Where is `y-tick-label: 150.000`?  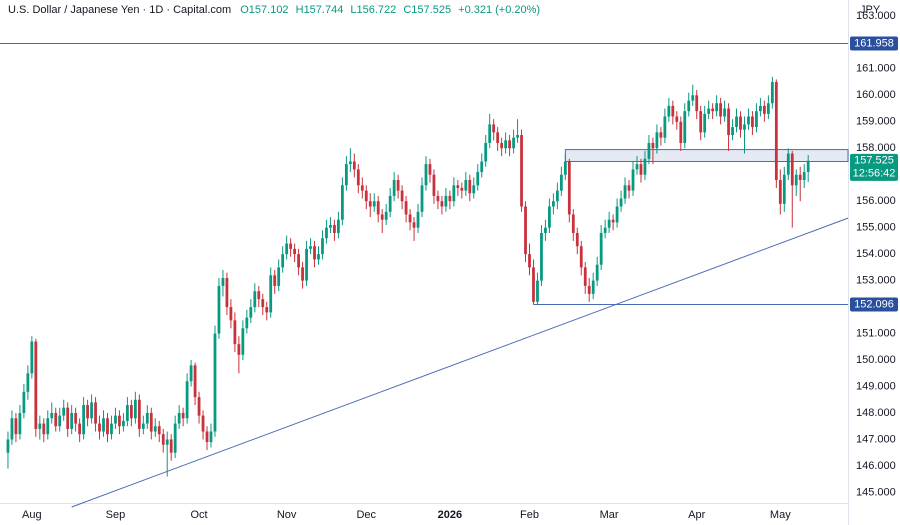 y-tick-label: 150.000 is located at coordinates (876, 360).